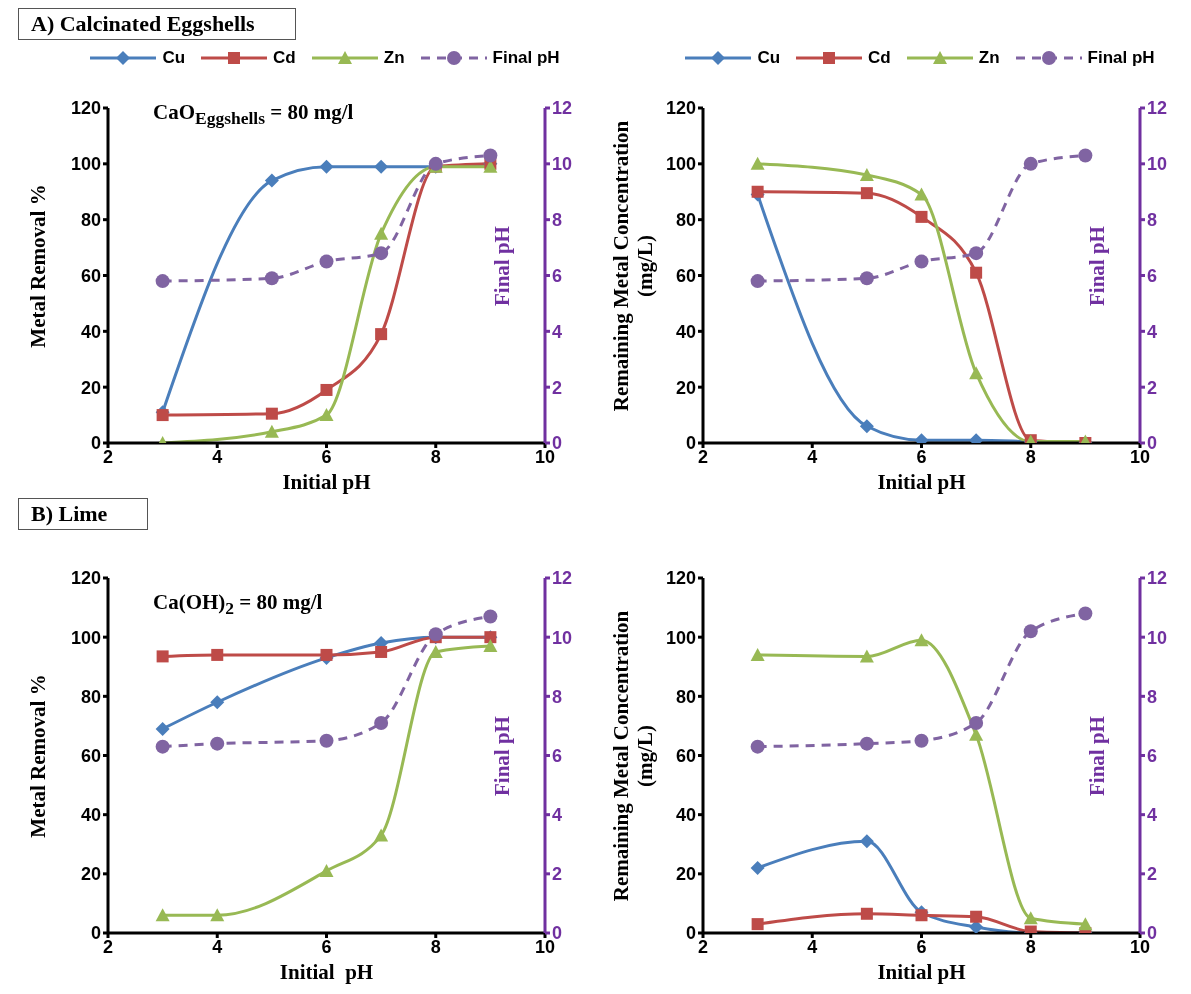 Image resolution: width=1191 pixels, height=994 pixels. Describe the element at coordinates (1152, 387) in the screenshot. I see `y2-tick-label: 2` at that location.